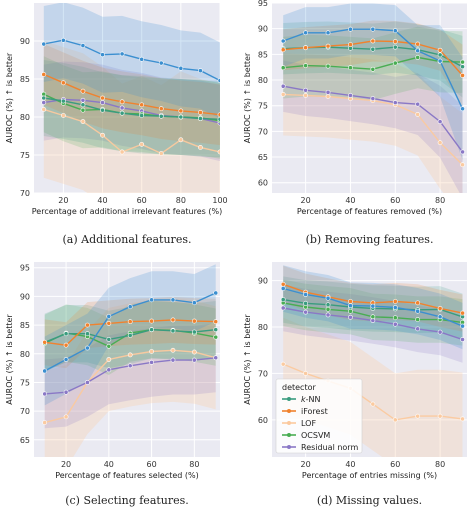 This screenshot has height=510, width=474. Describe the element at coordinates (9, 97) in the screenshot. I see `y-axis-label: AUROC (%) ↑ is better` at that location.